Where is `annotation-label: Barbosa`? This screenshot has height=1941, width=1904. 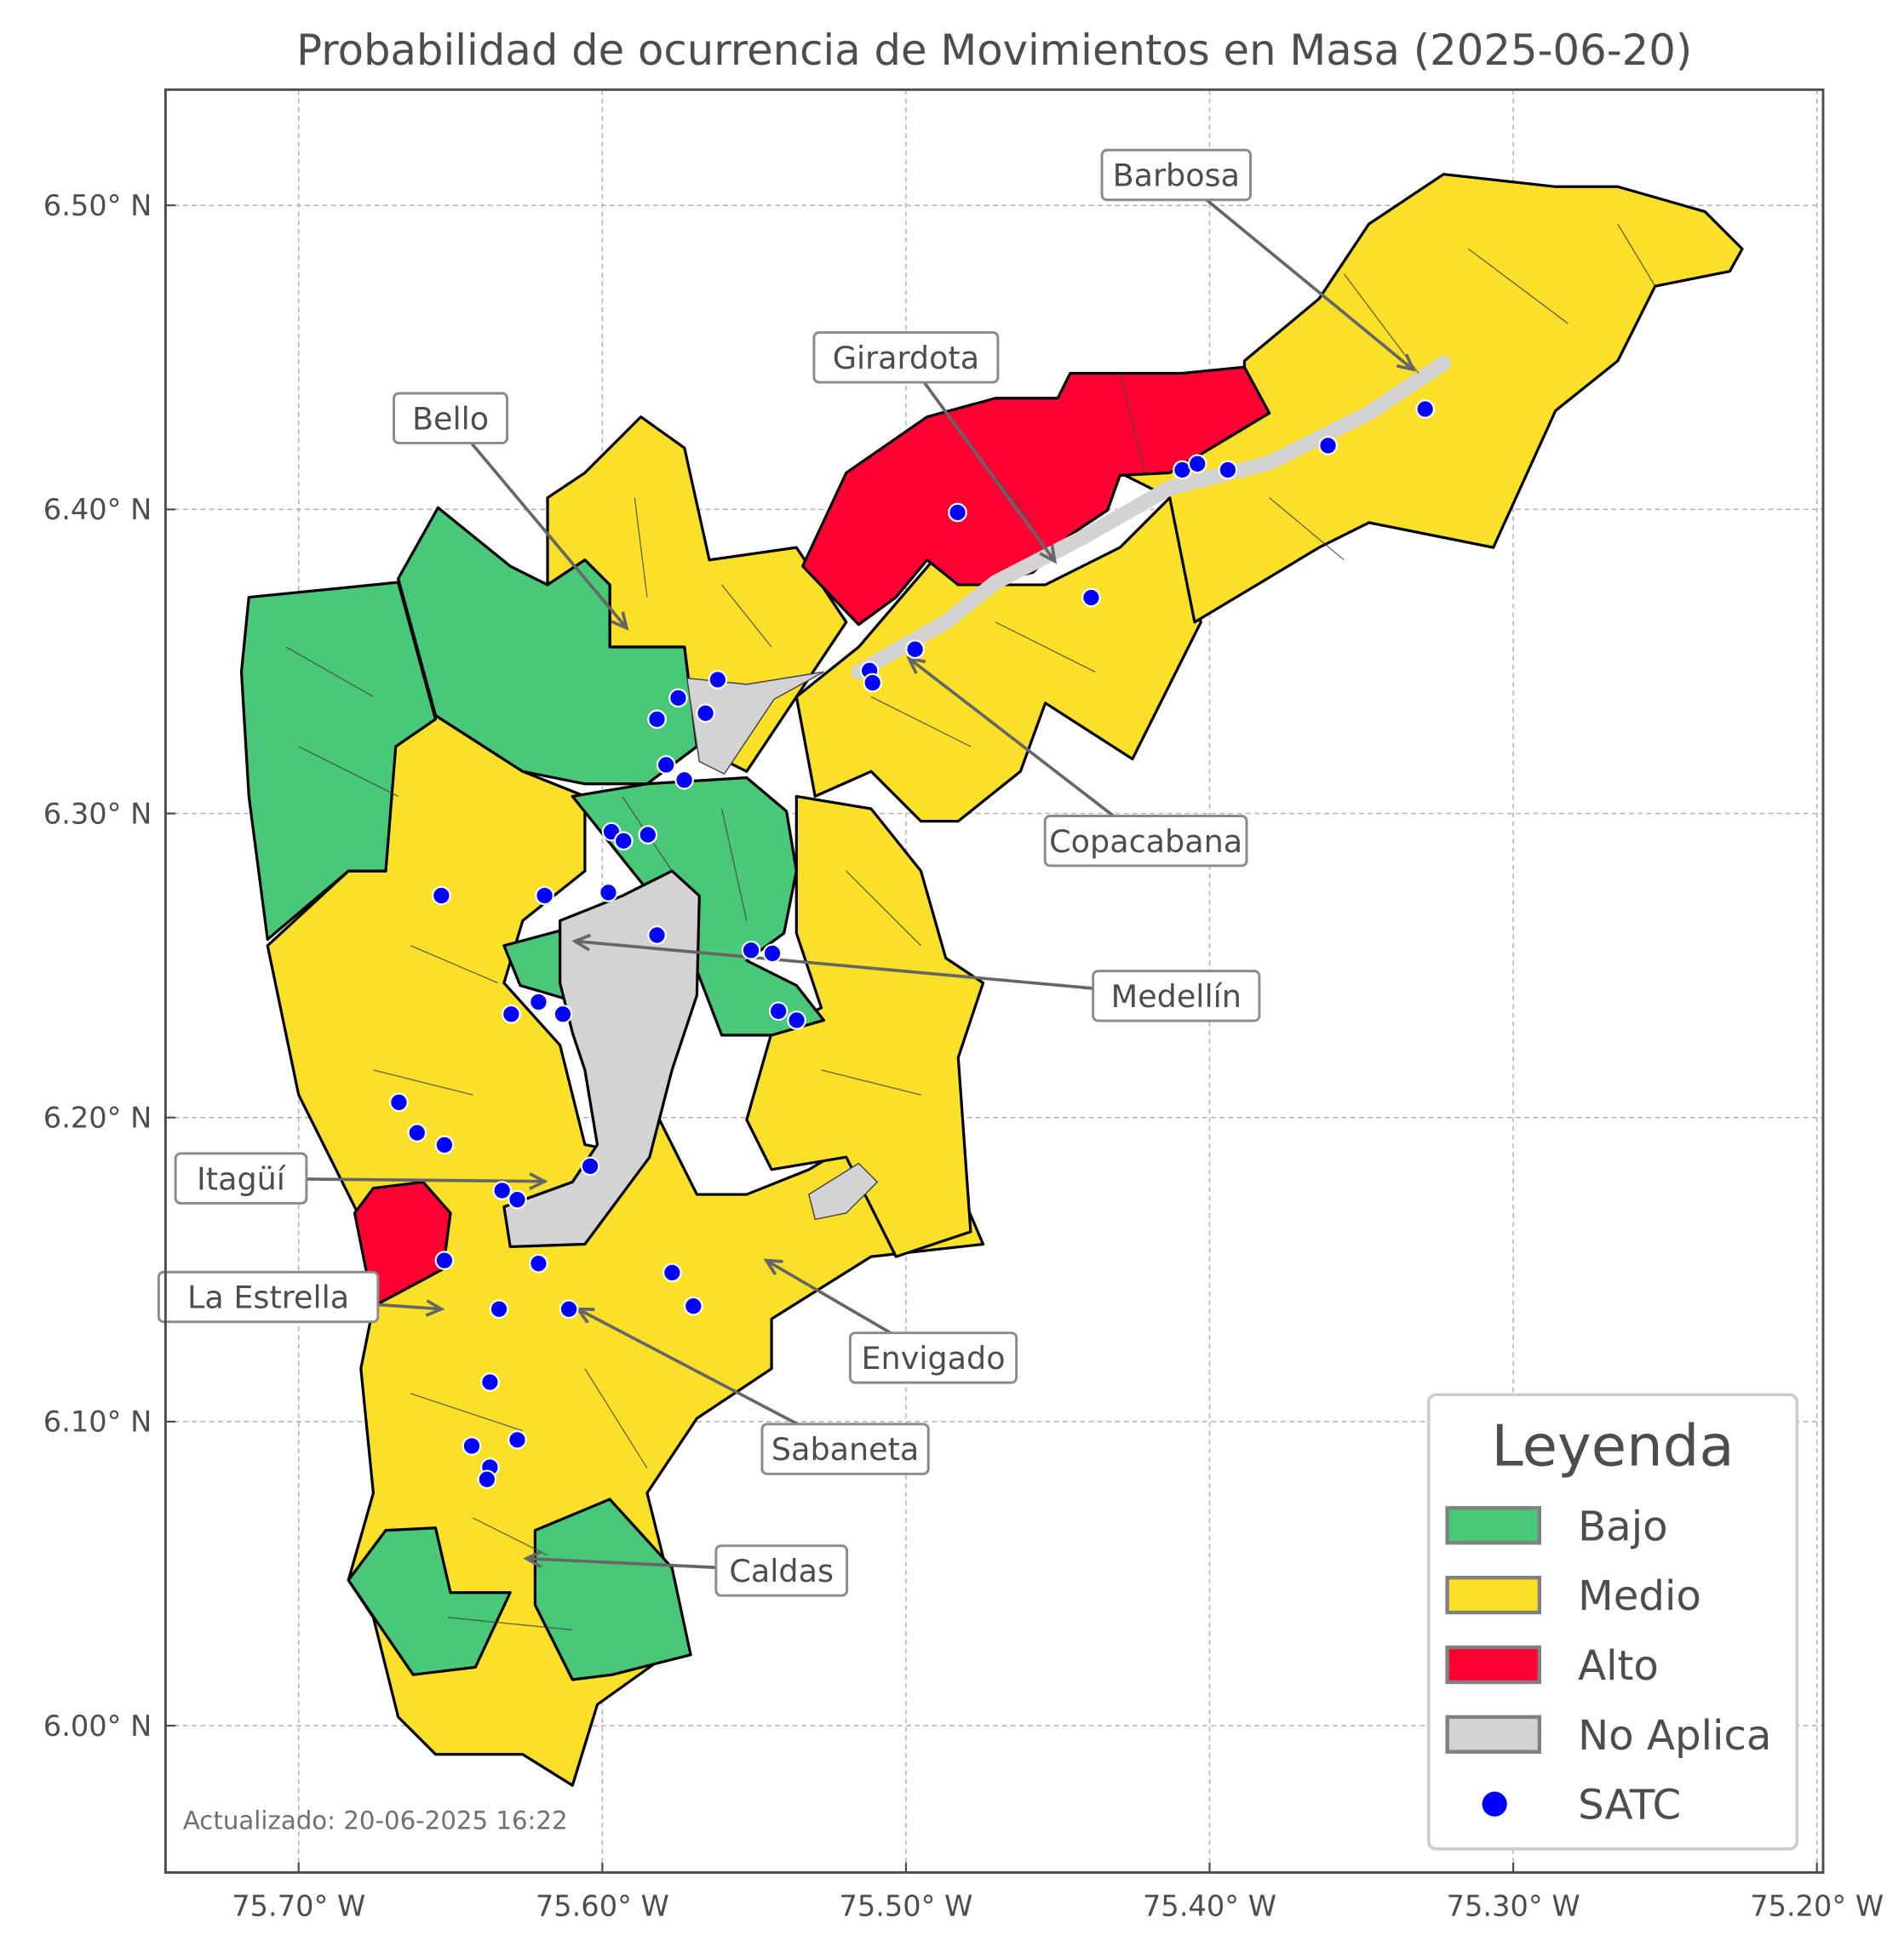 annotation-label: Barbosa is located at coordinates (1176, 175).